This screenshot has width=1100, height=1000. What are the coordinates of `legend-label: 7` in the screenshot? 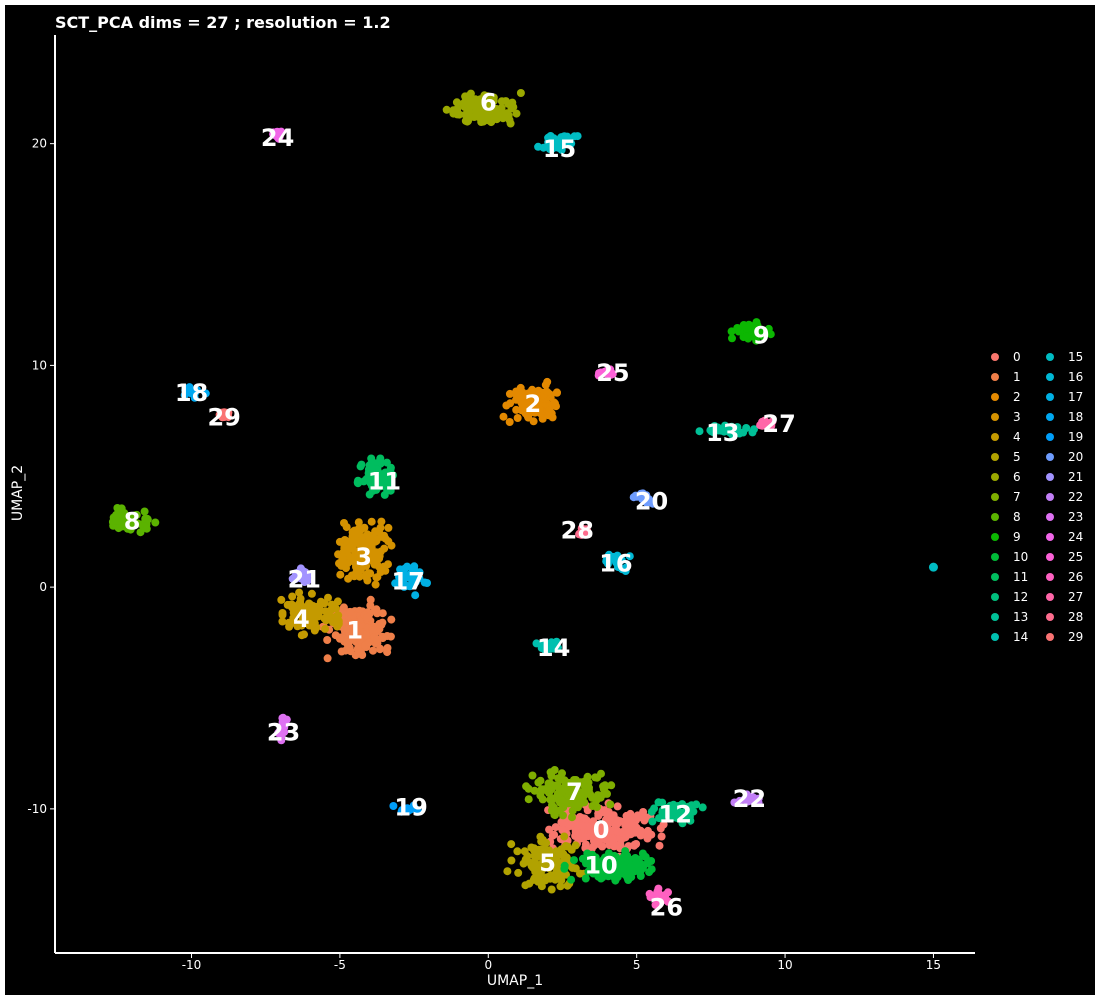 It's located at (1017, 497).